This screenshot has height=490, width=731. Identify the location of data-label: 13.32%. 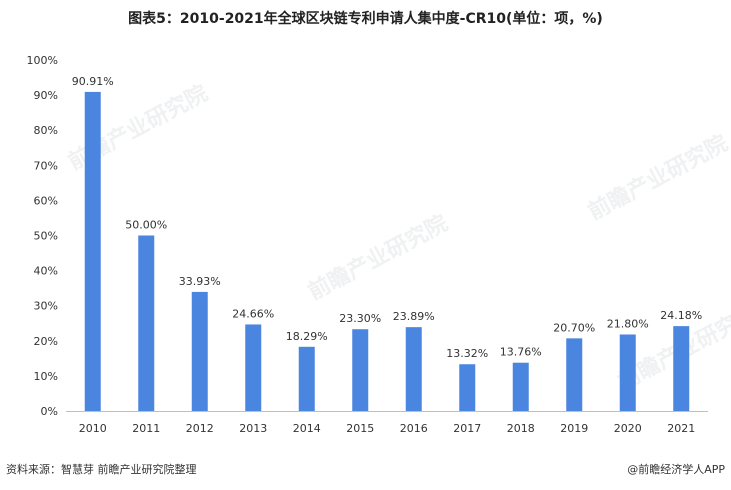
(467, 353).